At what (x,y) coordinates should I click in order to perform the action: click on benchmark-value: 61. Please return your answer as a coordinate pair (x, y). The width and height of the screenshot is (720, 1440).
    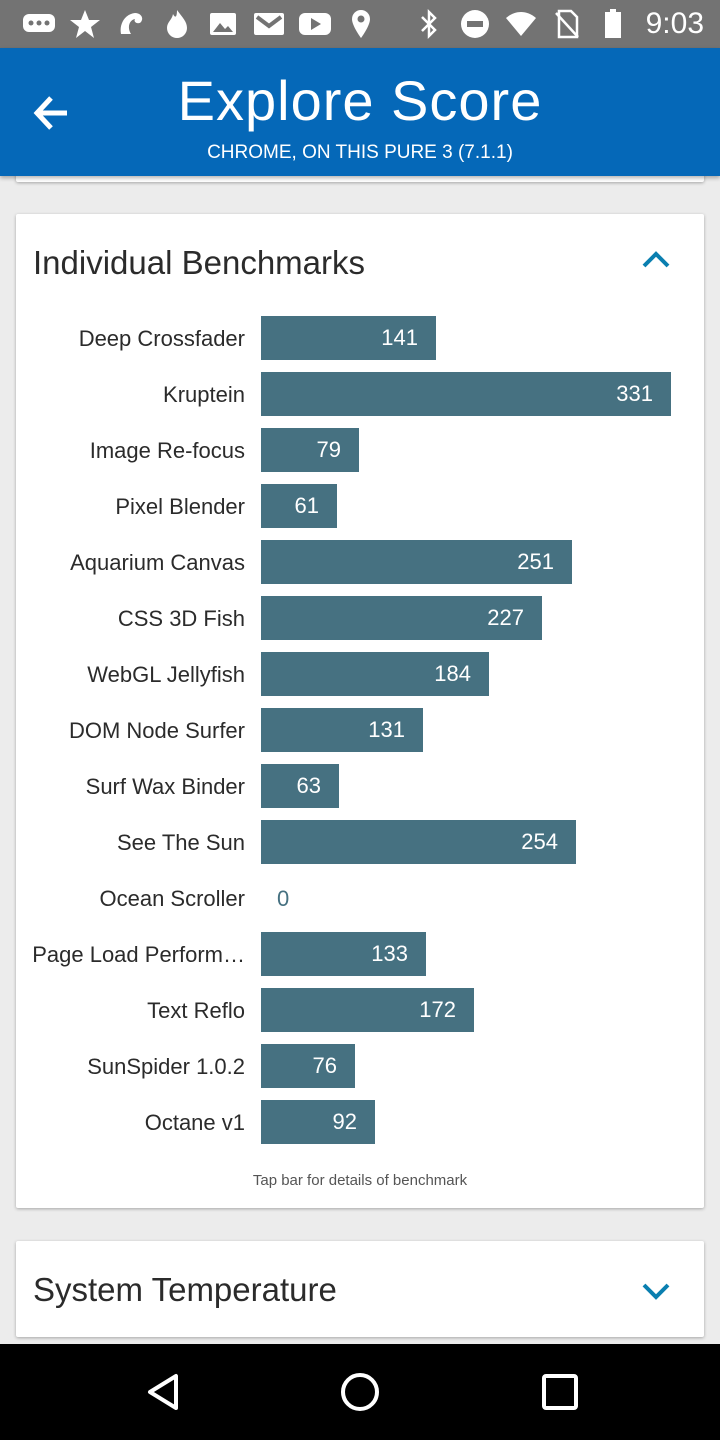
    Looking at the image, I should click on (306, 505).